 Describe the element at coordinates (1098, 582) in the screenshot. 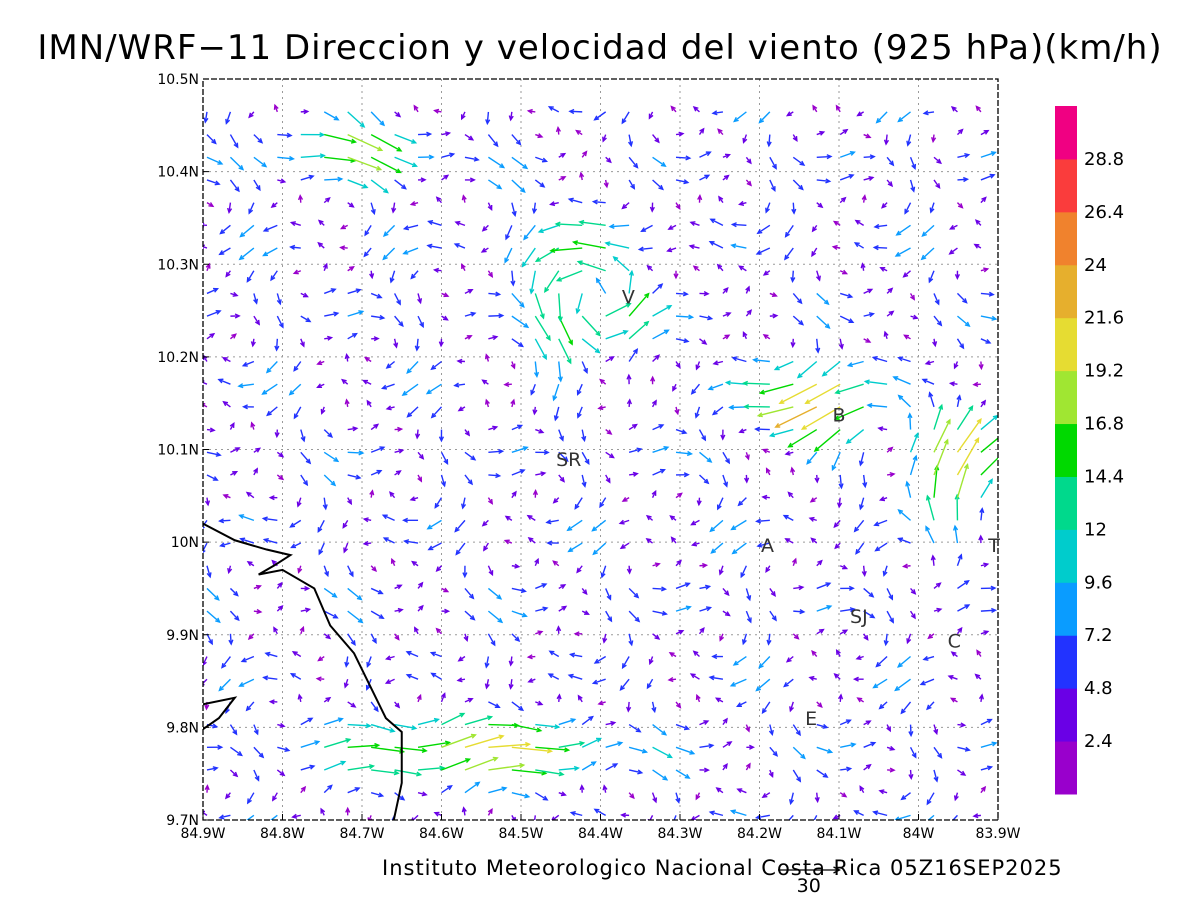

I see `colorbar-label: 9.6` at that location.